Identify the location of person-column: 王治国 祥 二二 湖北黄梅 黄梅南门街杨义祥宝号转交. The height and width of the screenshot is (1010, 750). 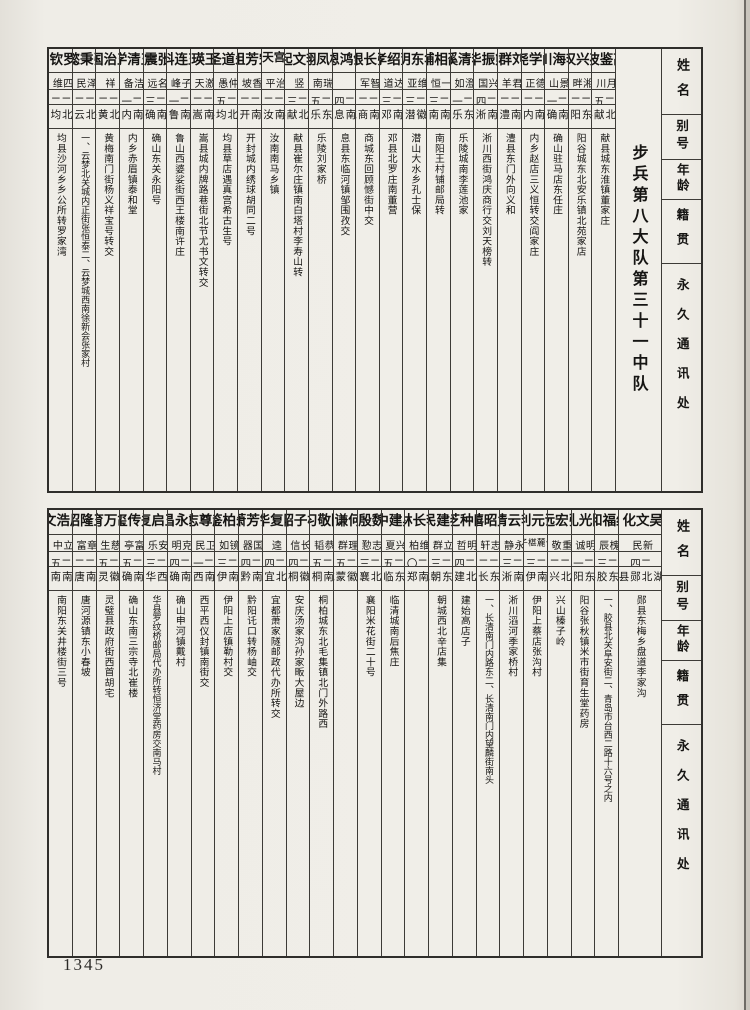
(107, 270).